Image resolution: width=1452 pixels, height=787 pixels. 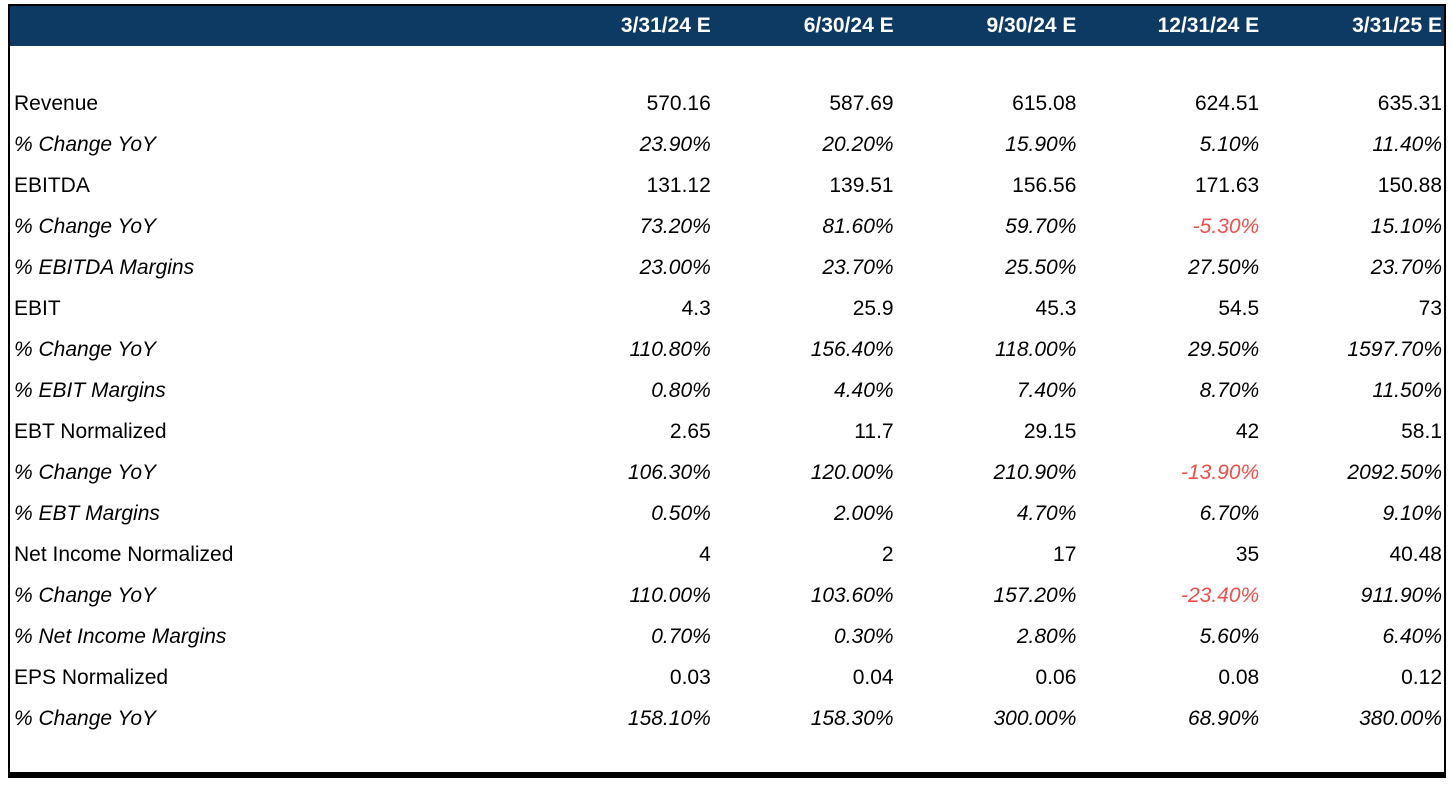 What do you see at coordinates (727, 431) in the screenshot?
I see `table-row: EBT Normalized 2.65 11.7 29.15 42 58.1` at bounding box center [727, 431].